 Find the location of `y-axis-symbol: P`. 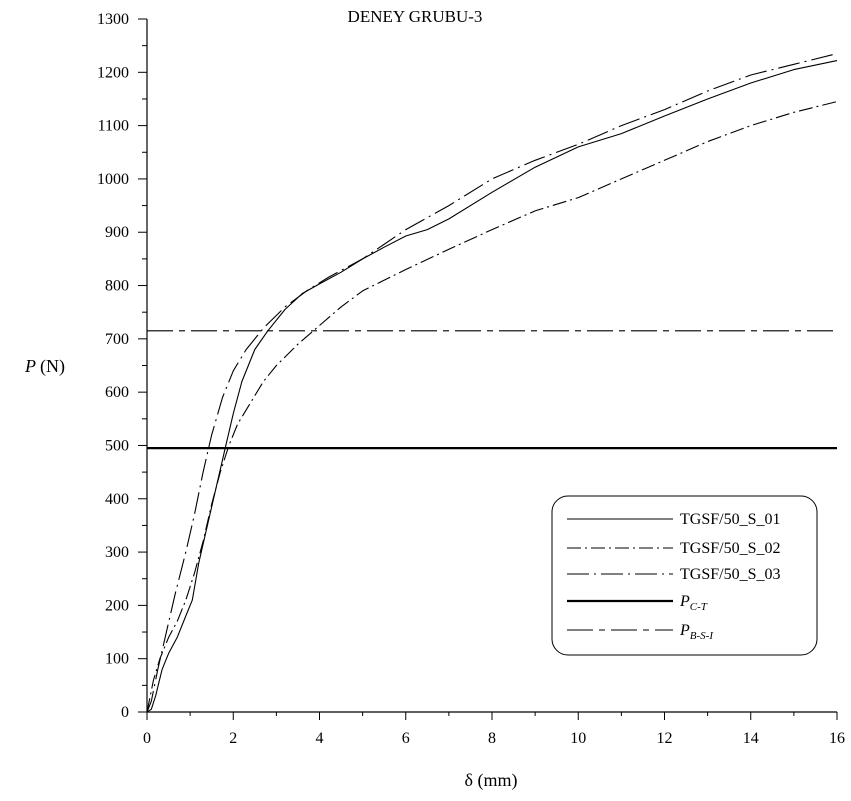

y-axis-symbol: P is located at coordinates (30, 366).